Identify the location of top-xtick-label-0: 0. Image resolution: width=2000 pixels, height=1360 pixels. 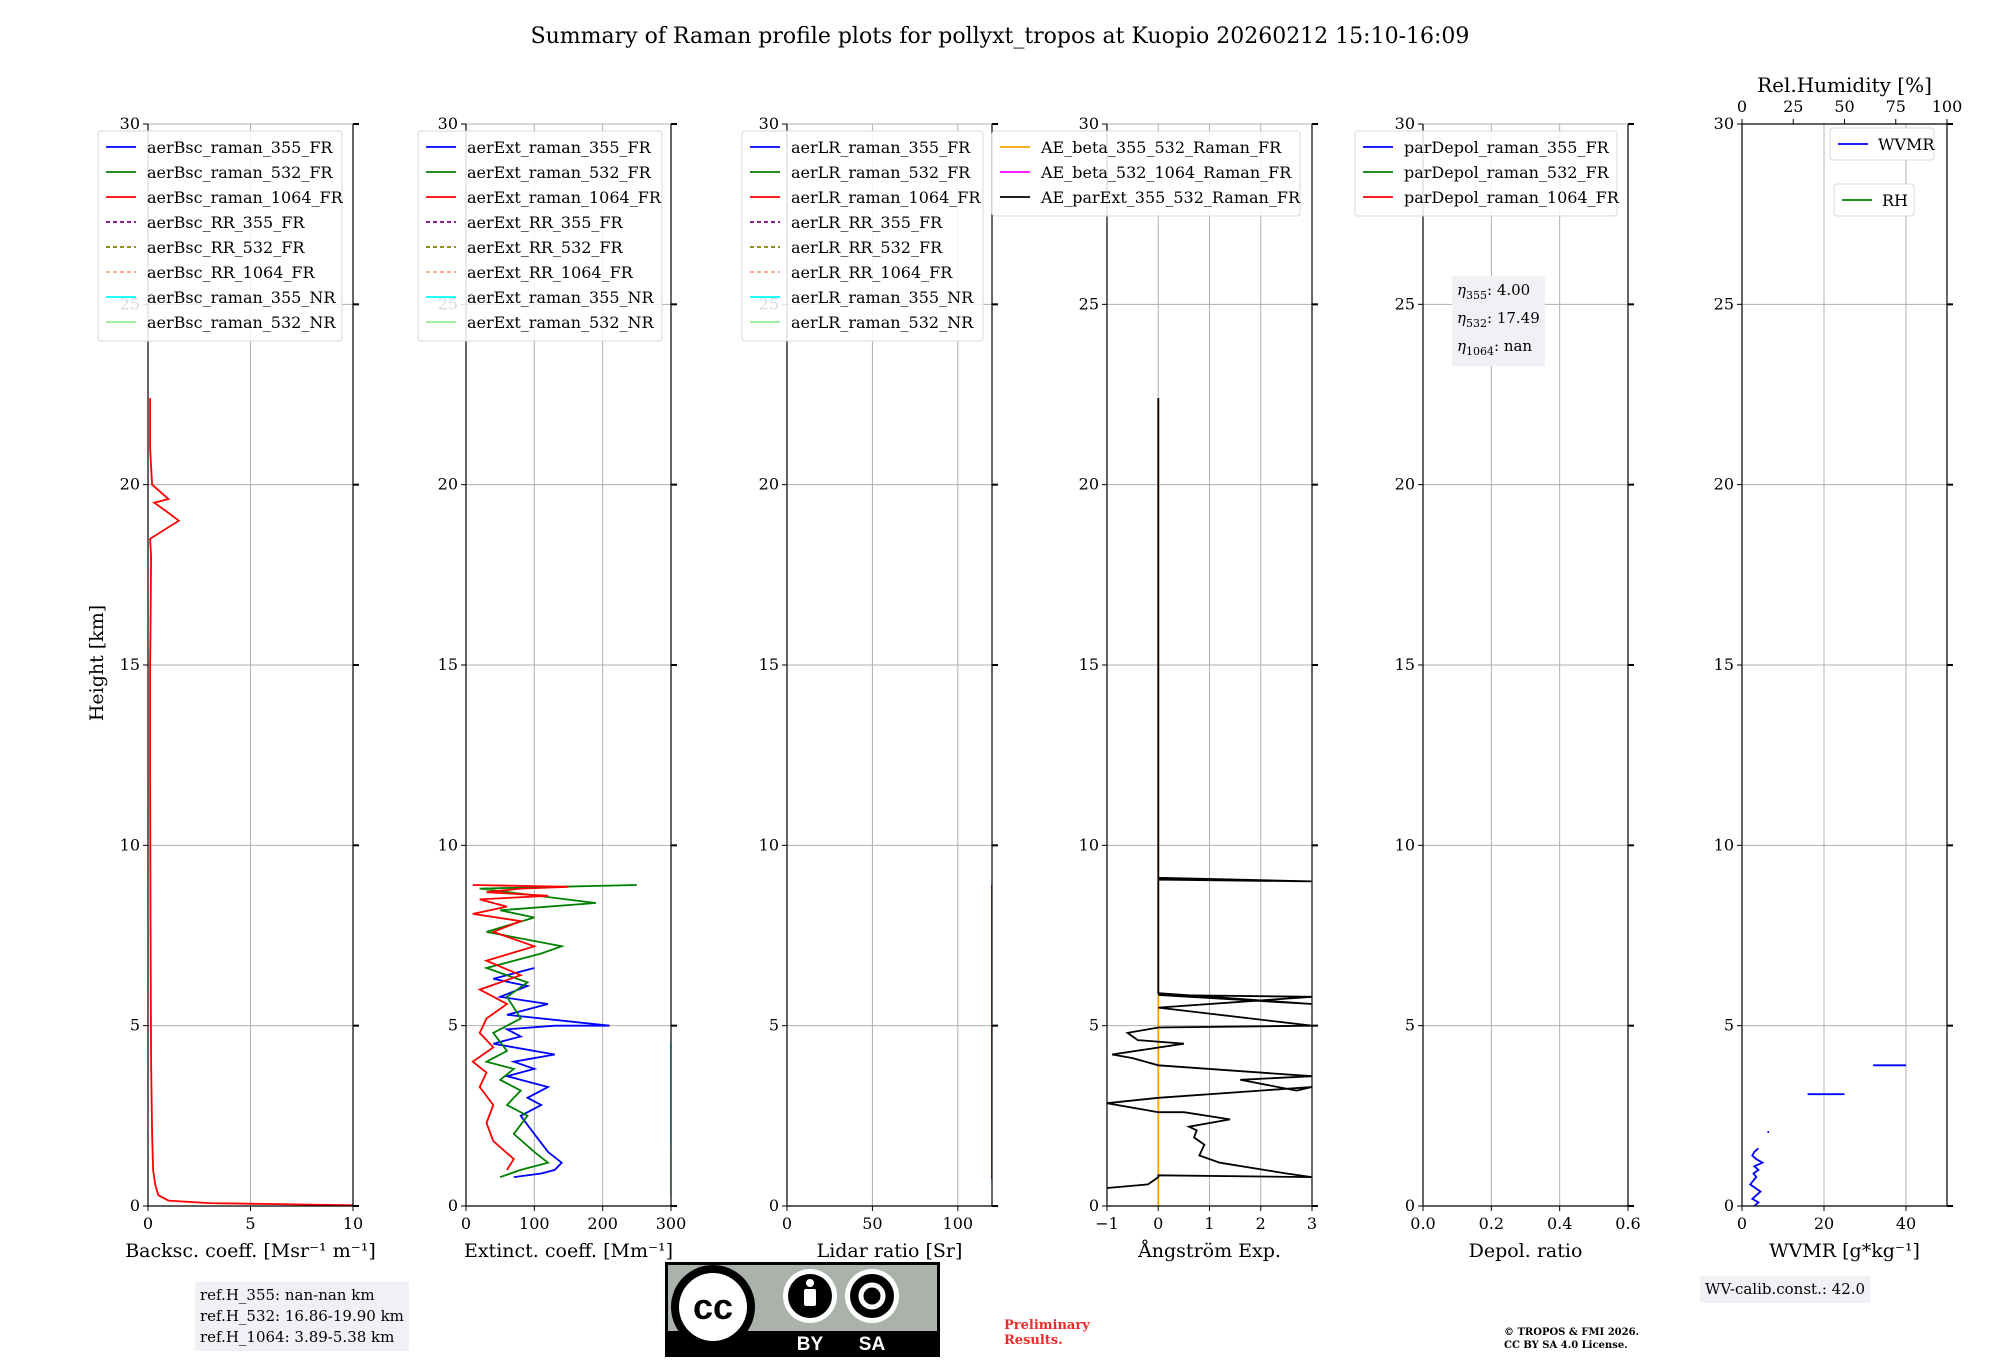
(1742, 106).